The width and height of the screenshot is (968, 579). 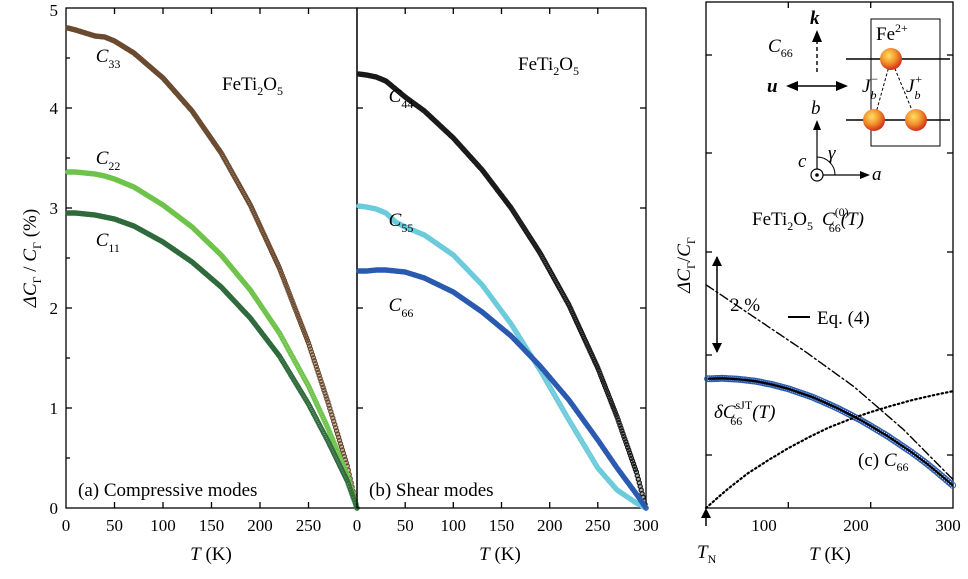 I want to click on series--c66sjt-t-, so click(x=829, y=450).